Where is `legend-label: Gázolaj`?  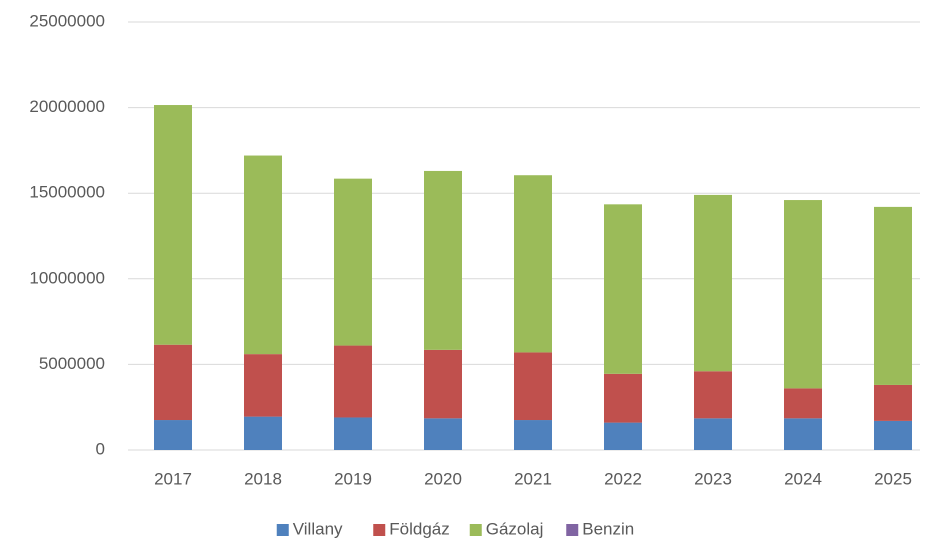 legend-label: Gázolaj is located at coordinates (515, 528).